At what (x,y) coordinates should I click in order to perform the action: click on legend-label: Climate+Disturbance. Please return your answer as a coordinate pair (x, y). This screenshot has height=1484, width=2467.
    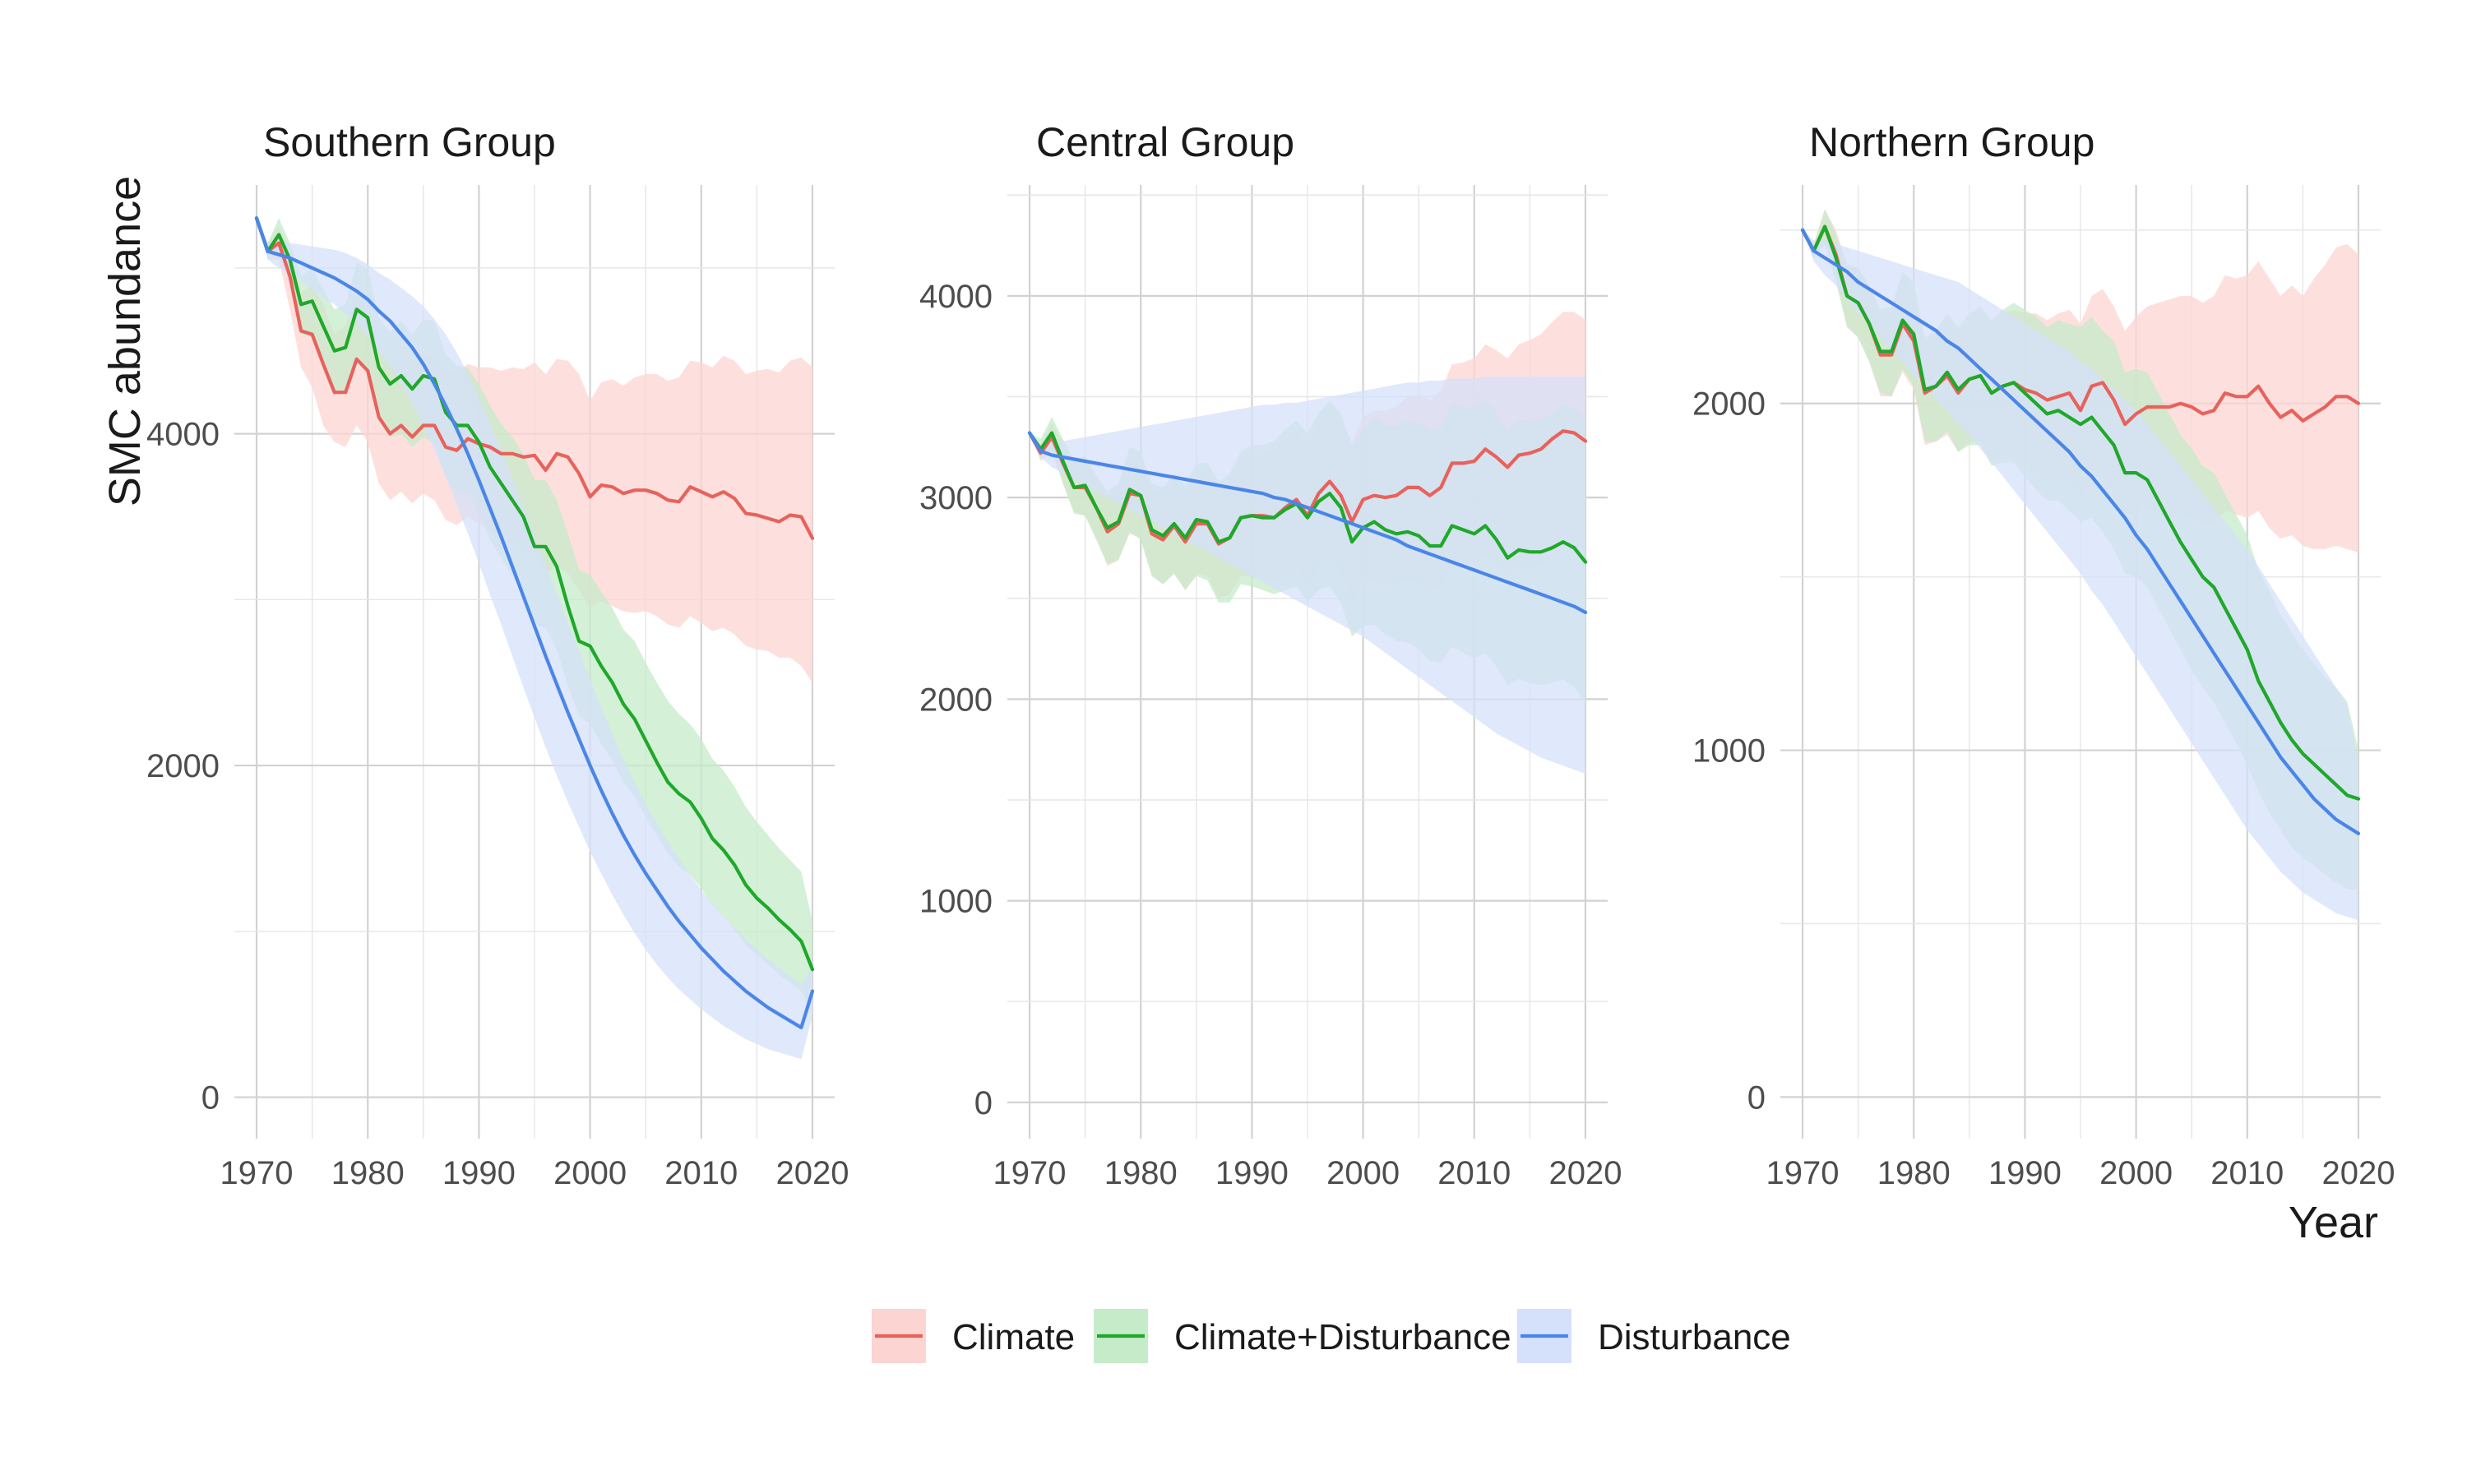
    Looking at the image, I should click on (1342, 1337).